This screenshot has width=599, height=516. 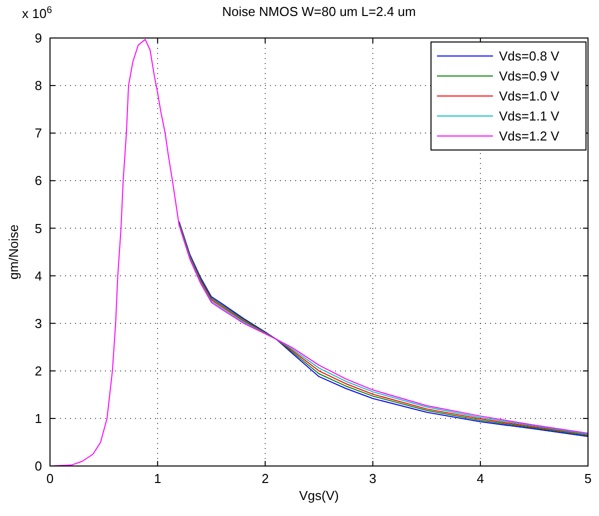 What do you see at coordinates (38, 228) in the screenshot?
I see `y-tick-label: 5` at bounding box center [38, 228].